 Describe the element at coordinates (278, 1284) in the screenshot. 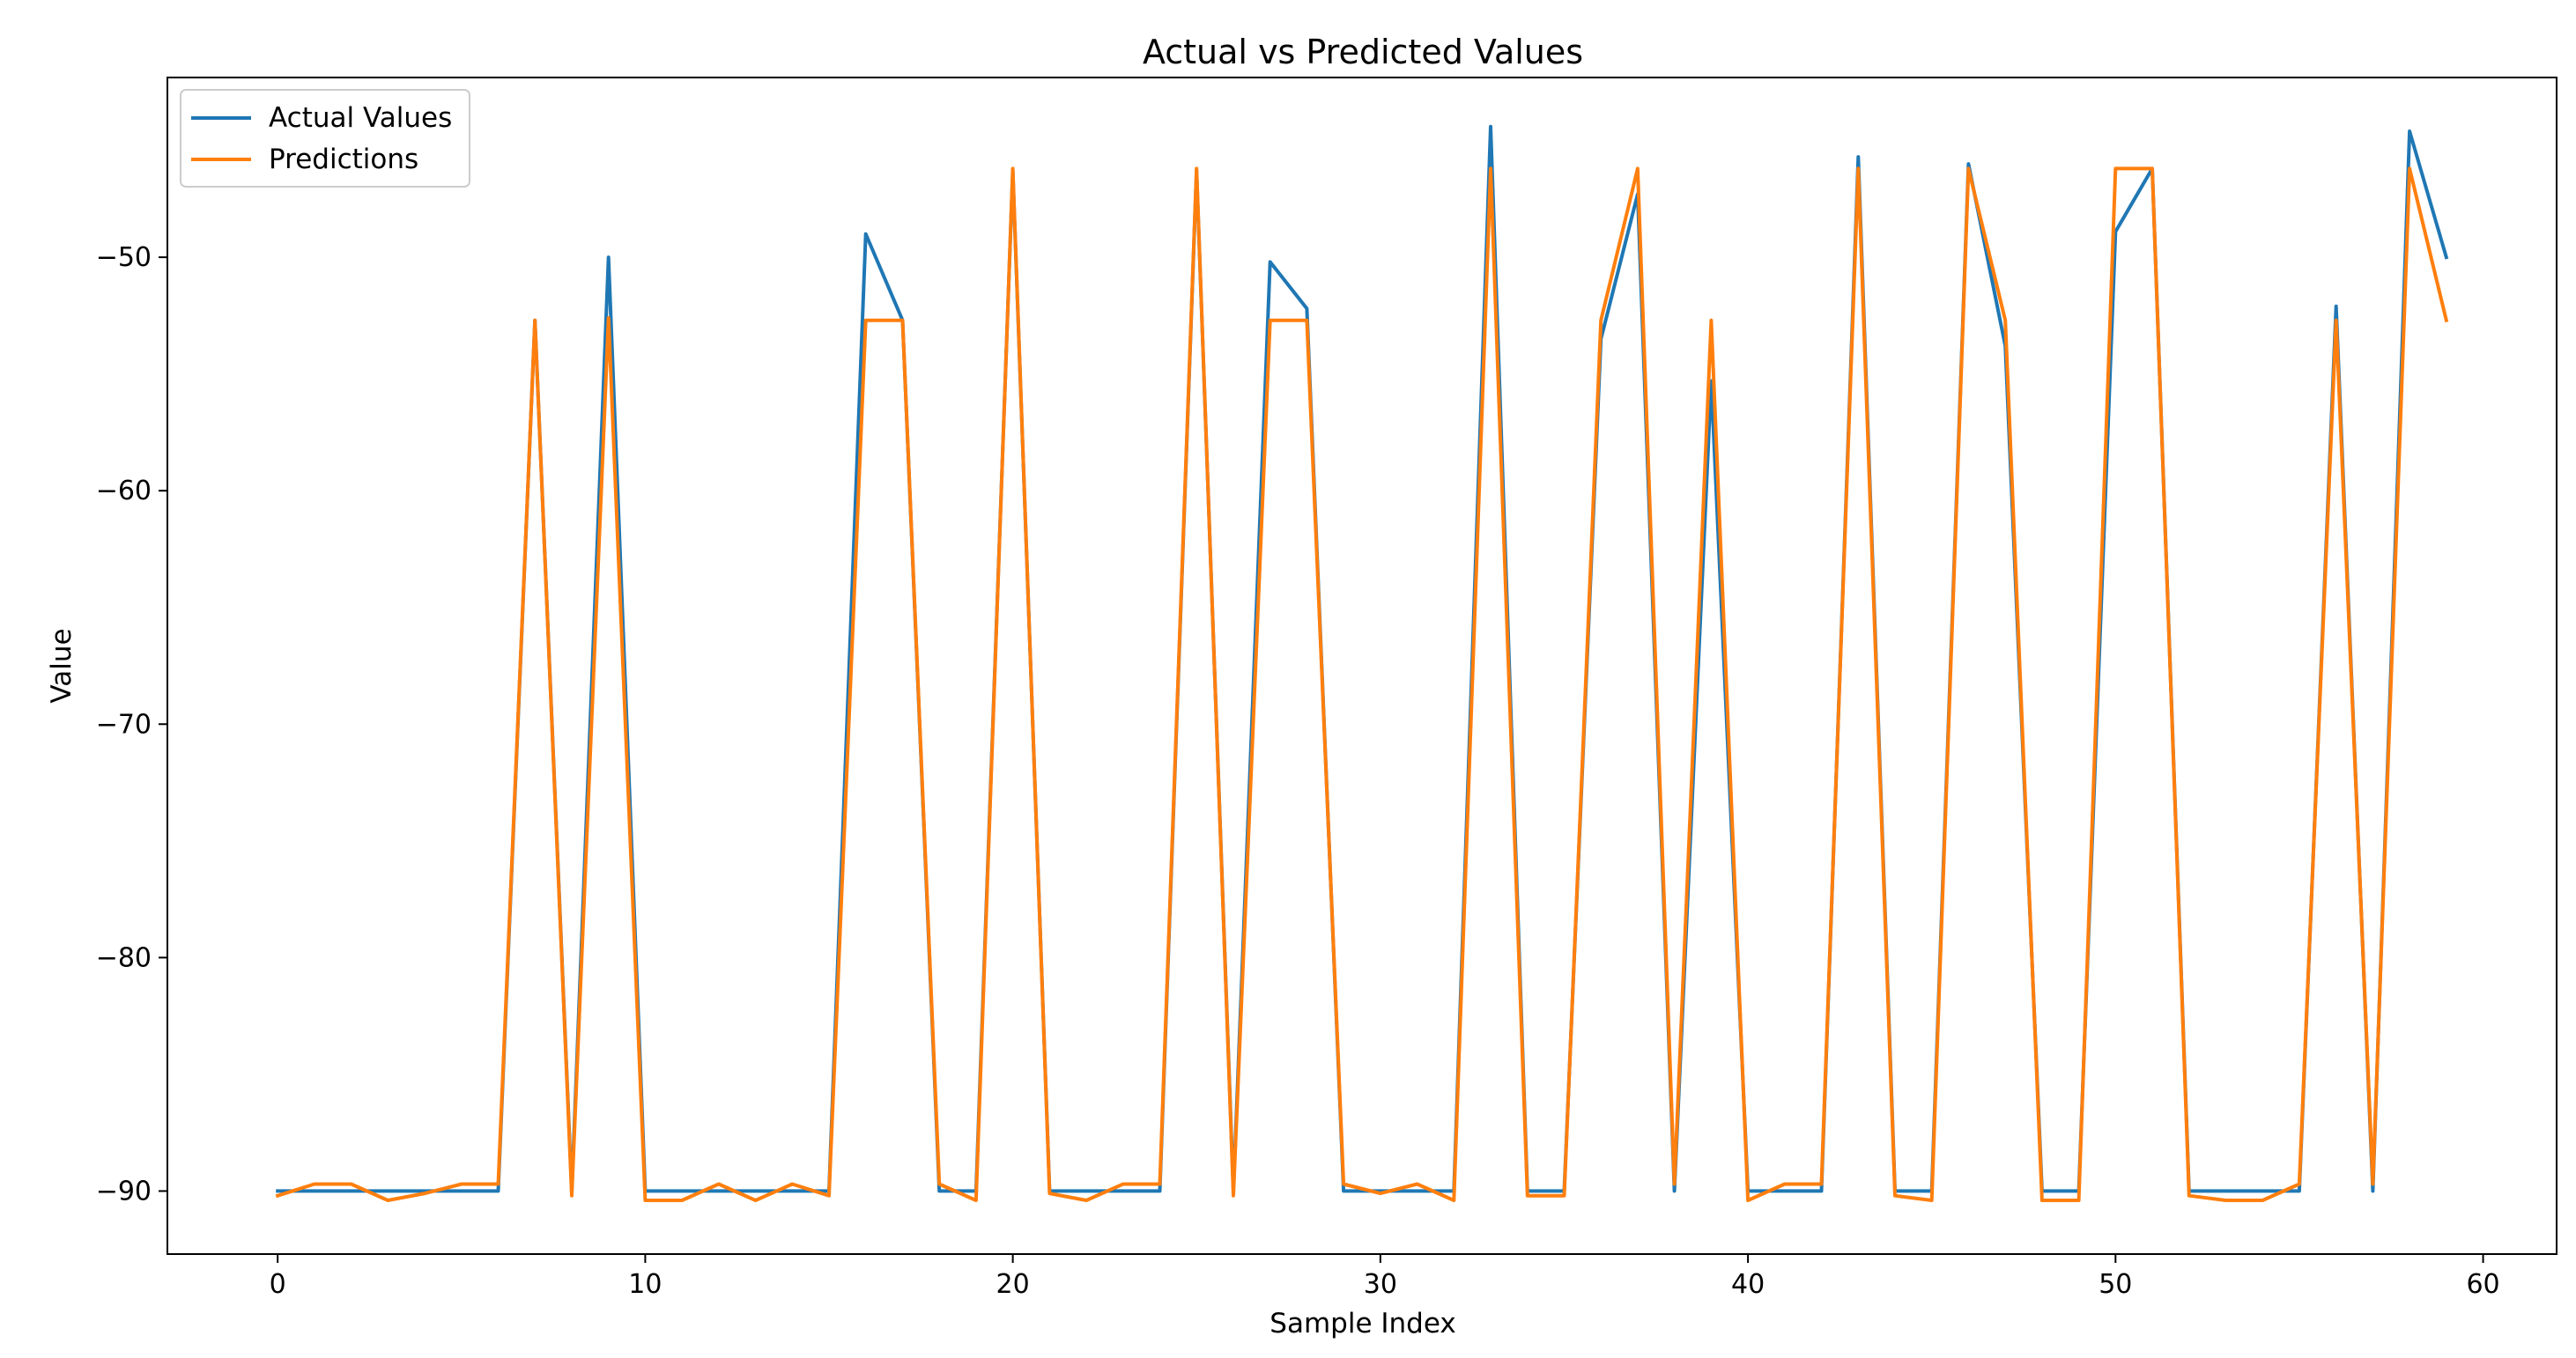

I see `x-tick-label: 0` at that location.